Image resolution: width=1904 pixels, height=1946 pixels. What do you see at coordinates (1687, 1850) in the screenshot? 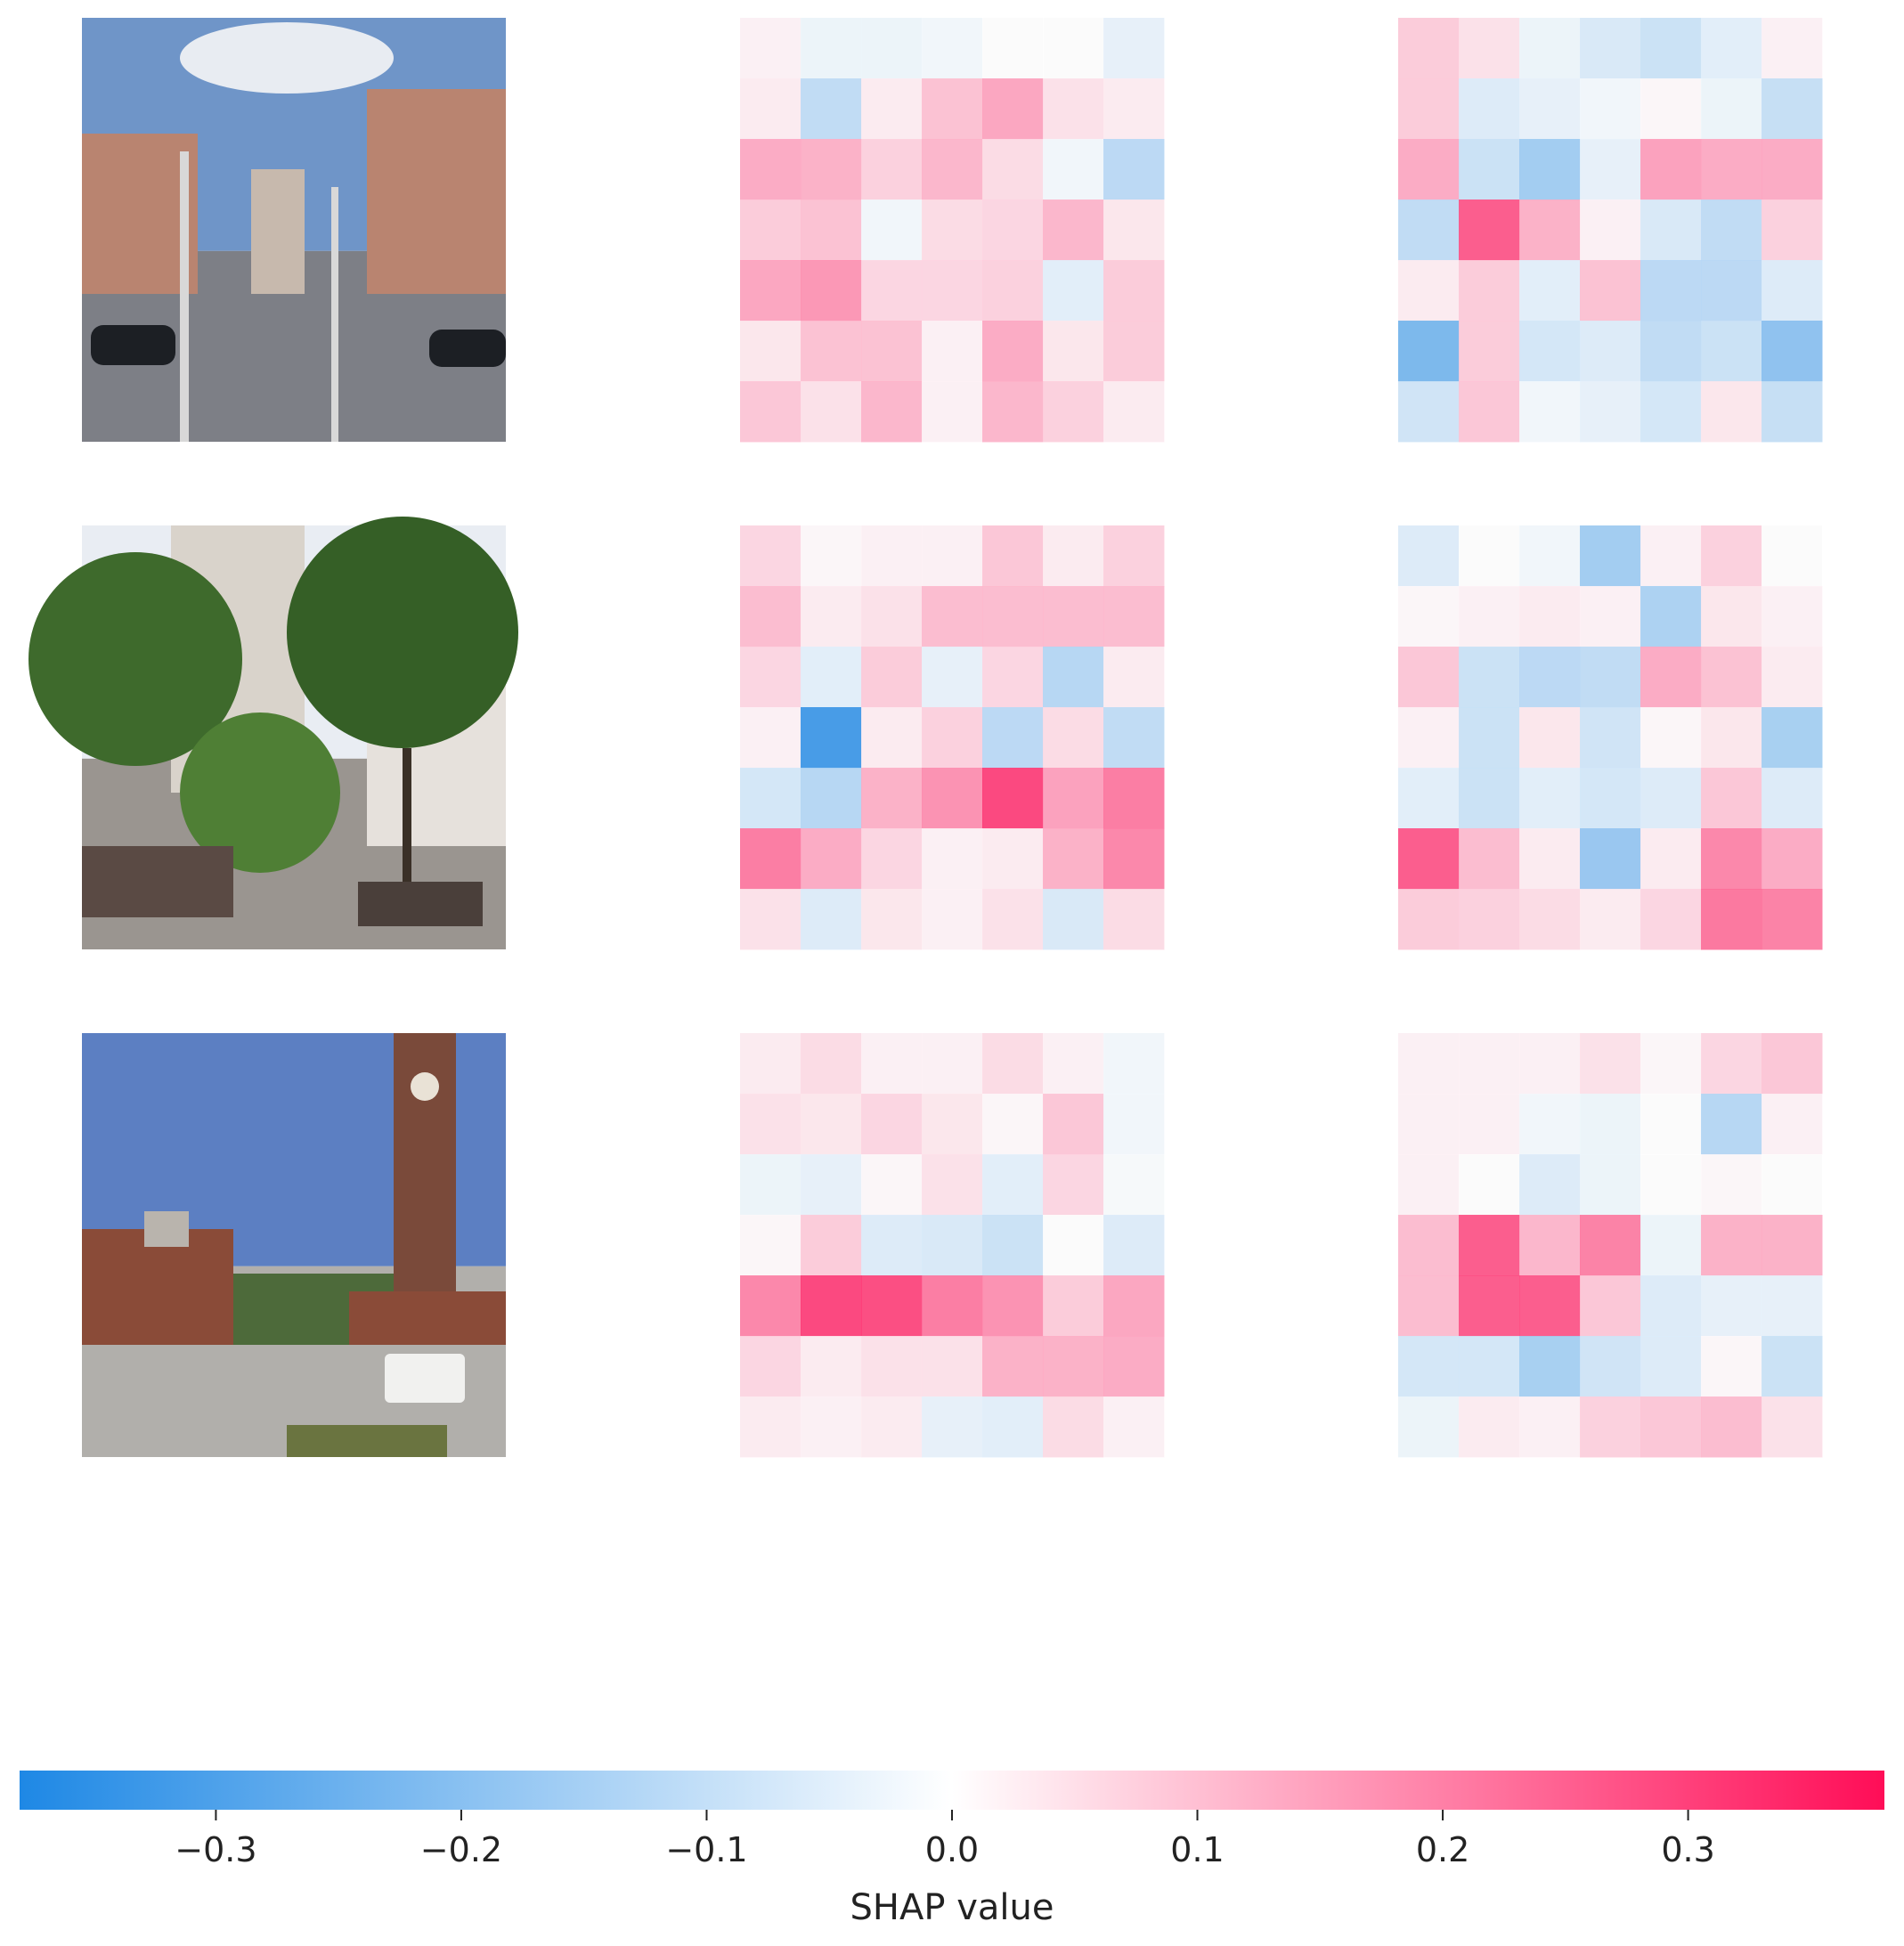
I see `colorbar-tick-label: 0.3` at bounding box center [1687, 1850].